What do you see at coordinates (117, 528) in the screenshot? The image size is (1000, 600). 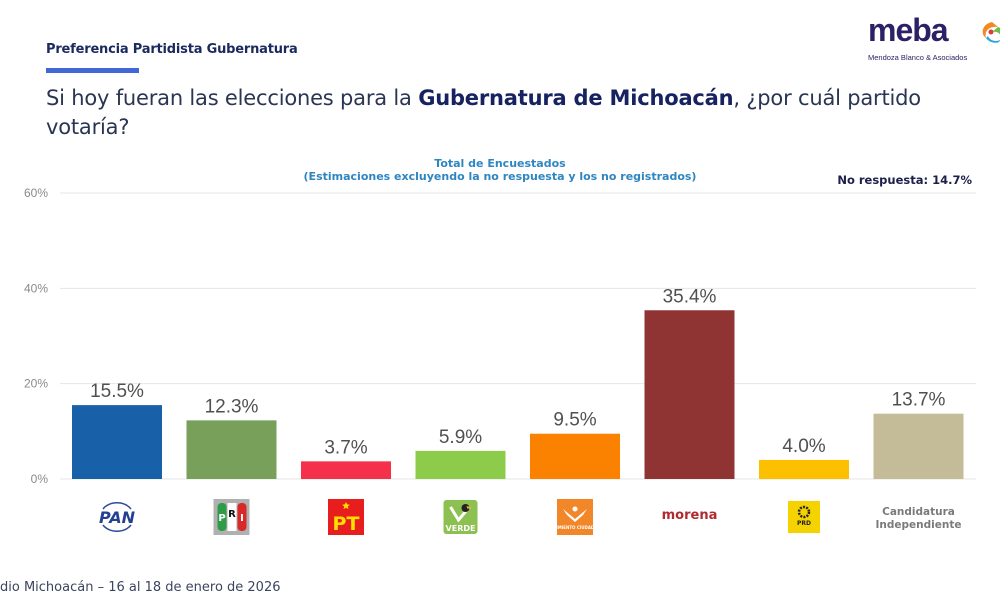 I see `pan-arc-bottom` at bounding box center [117, 528].